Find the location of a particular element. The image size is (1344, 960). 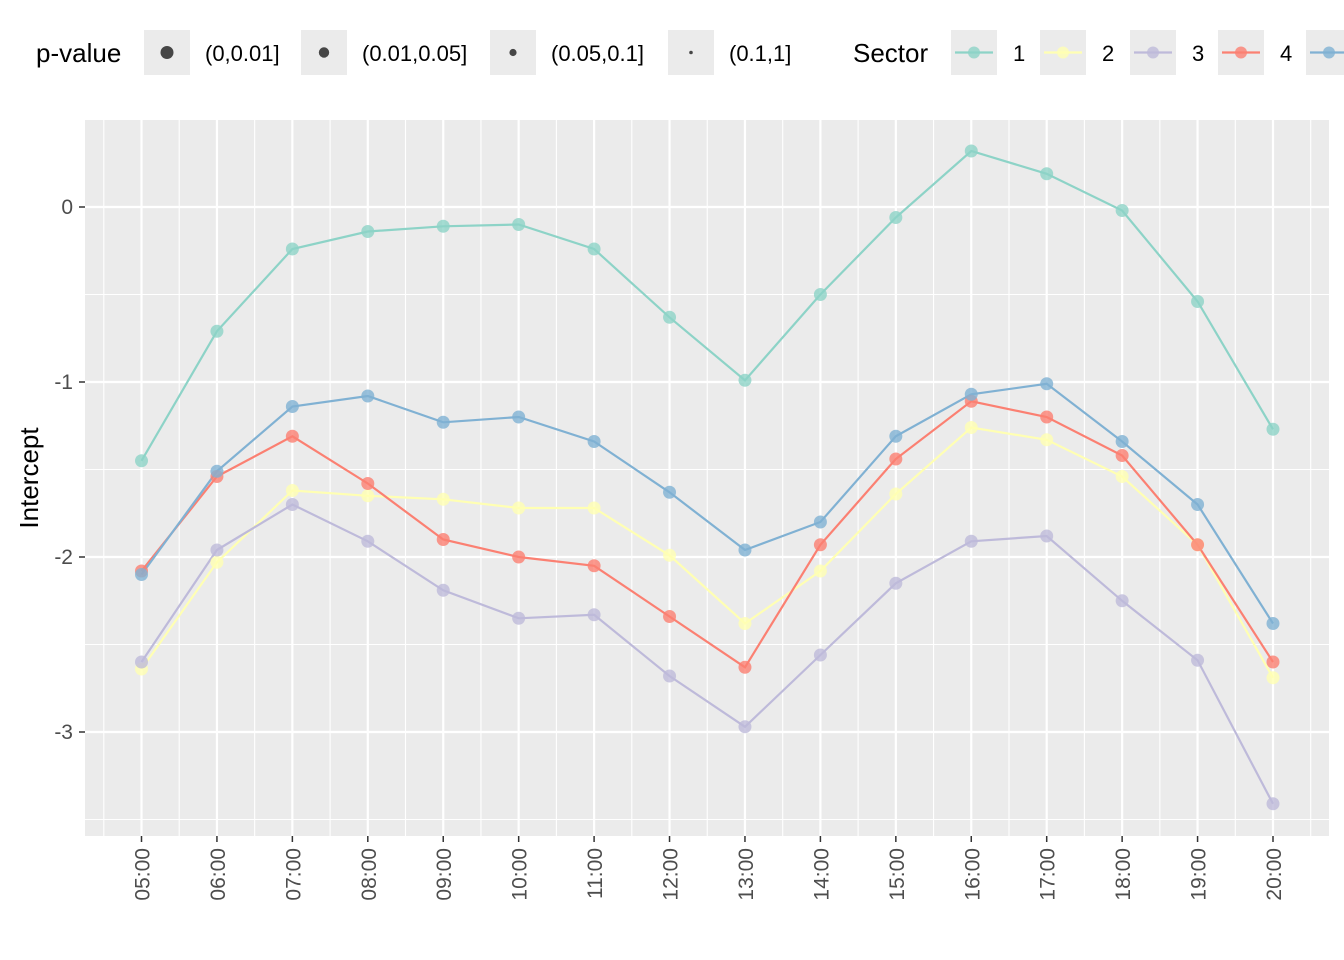

x-tick-label: 08:00 is located at coordinates (369, 874).